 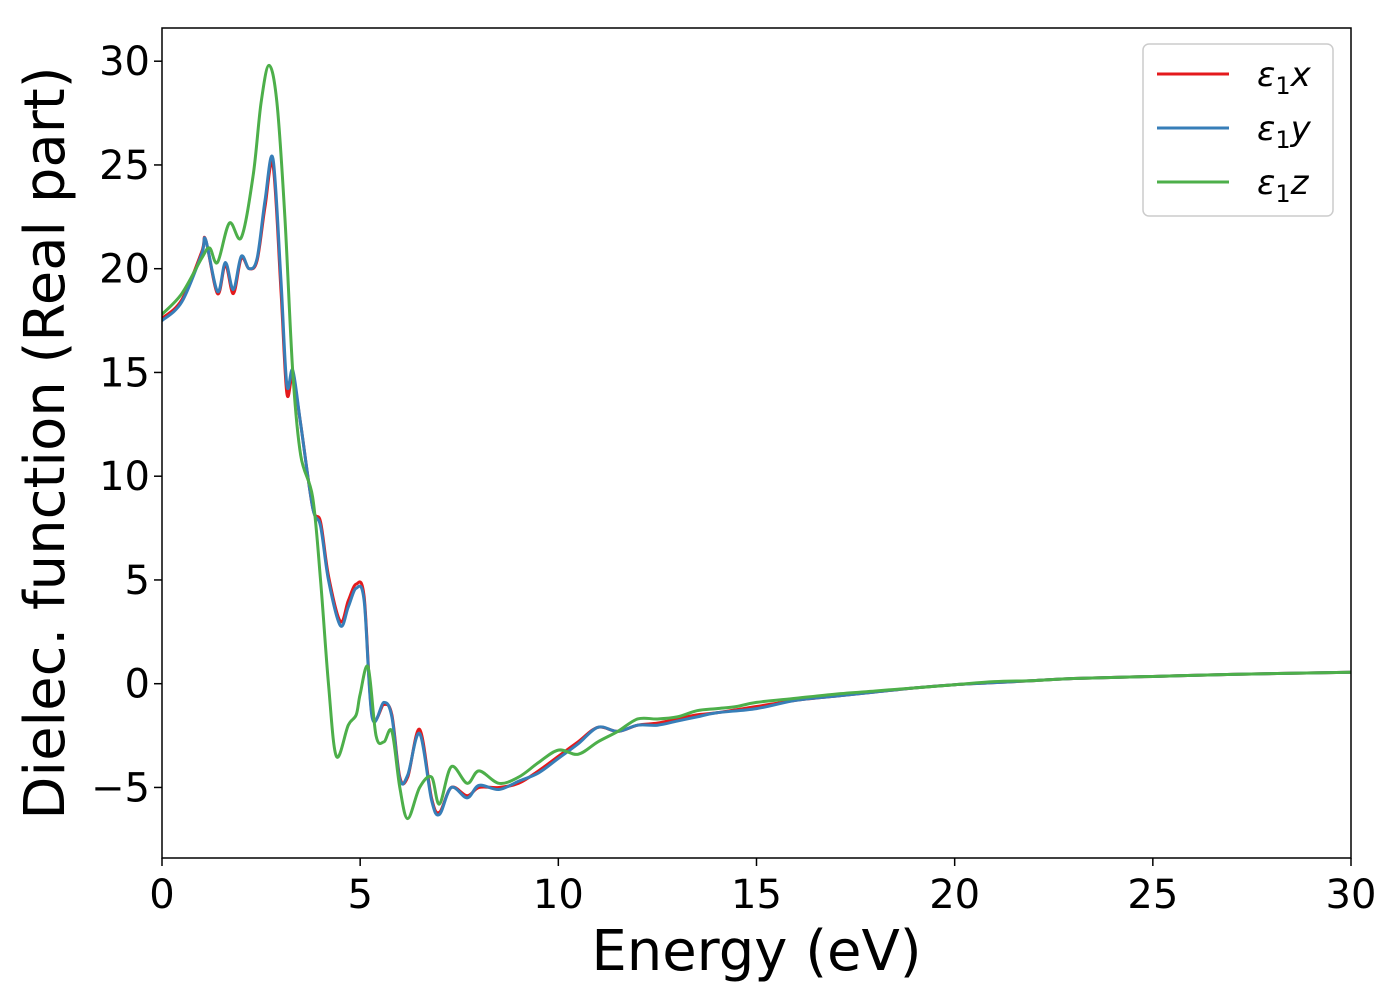 I want to click on legend-box, so click(x=1238, y=130).